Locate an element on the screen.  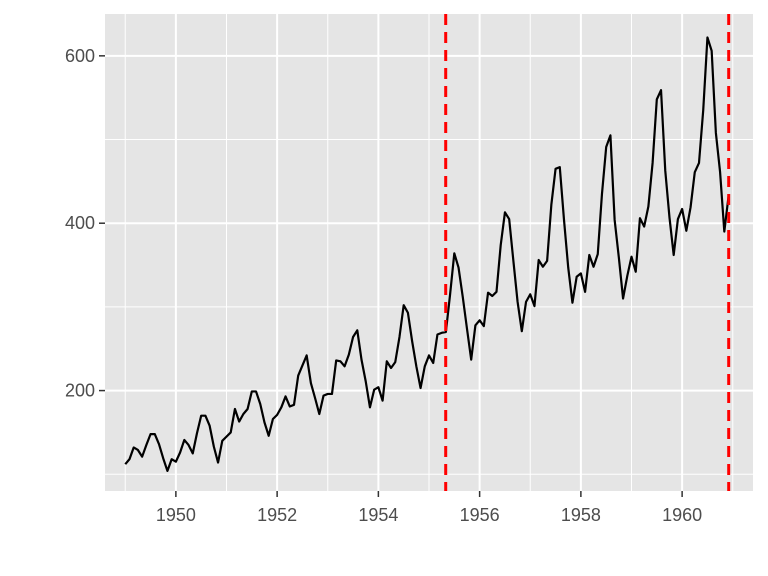
x-tick-label: 1954 is located at coordinates (378, 515).